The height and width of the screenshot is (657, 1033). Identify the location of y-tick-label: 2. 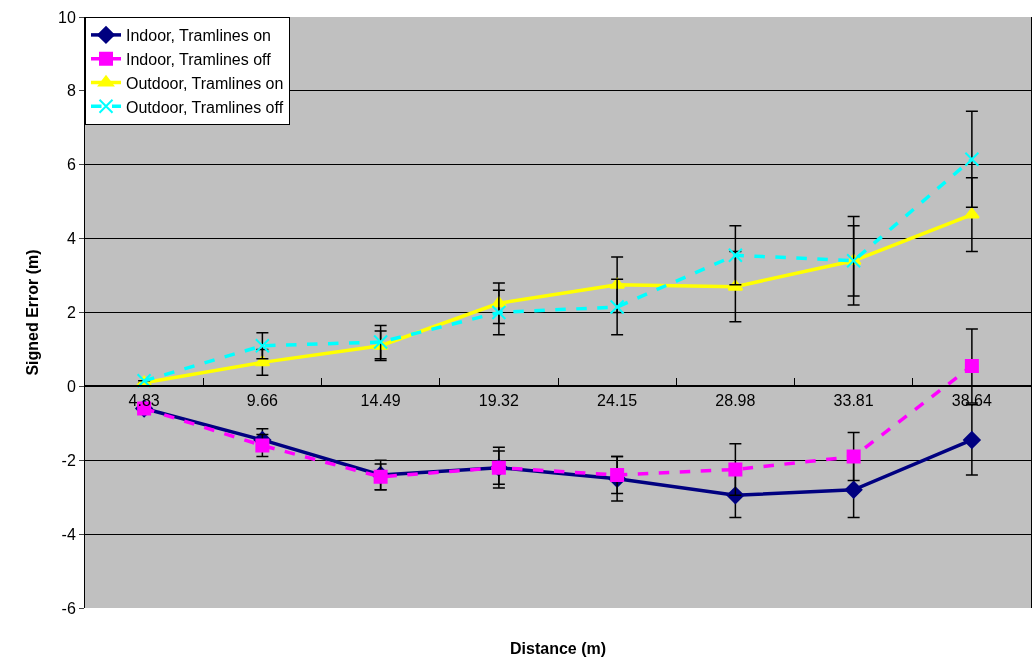
(71, 313).